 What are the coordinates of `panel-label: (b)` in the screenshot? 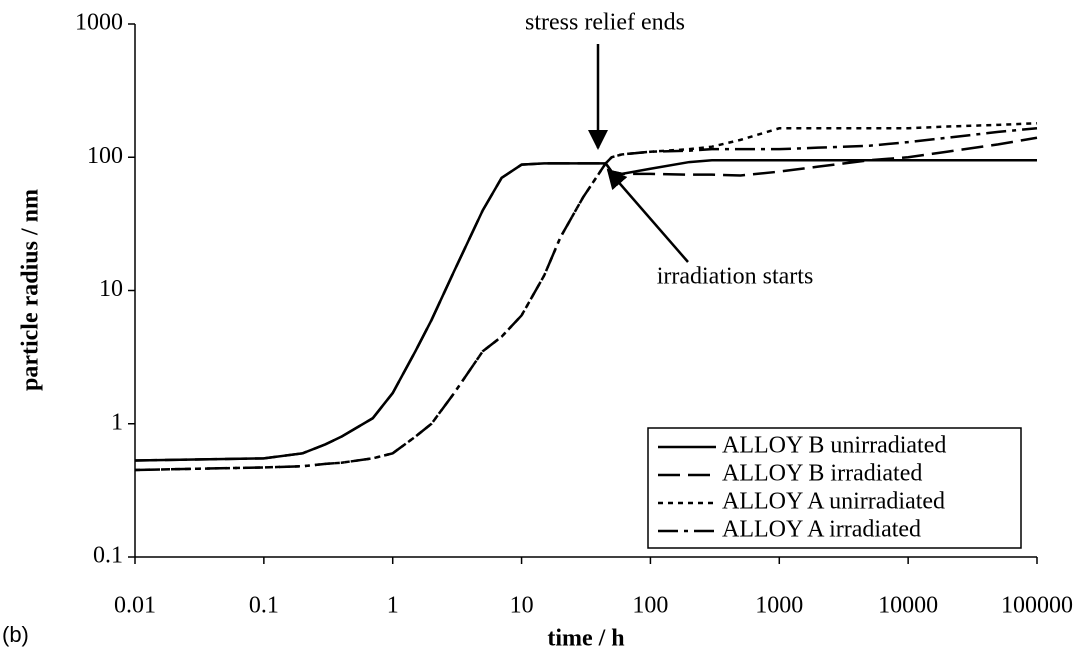 It's located at (15, 634).